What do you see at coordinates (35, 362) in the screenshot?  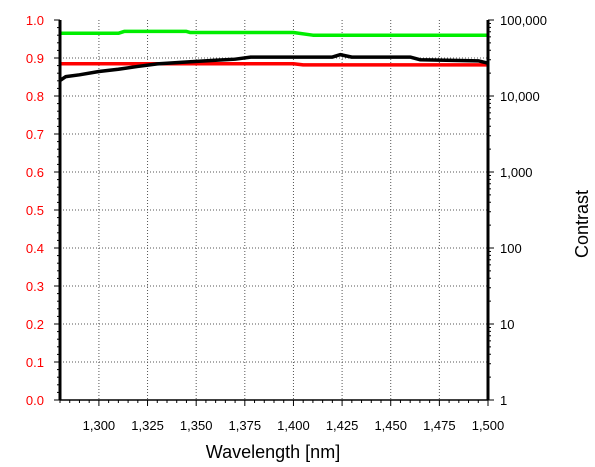 I see `y-left-tick-label: 0.1` at bounding box center [35, 362].